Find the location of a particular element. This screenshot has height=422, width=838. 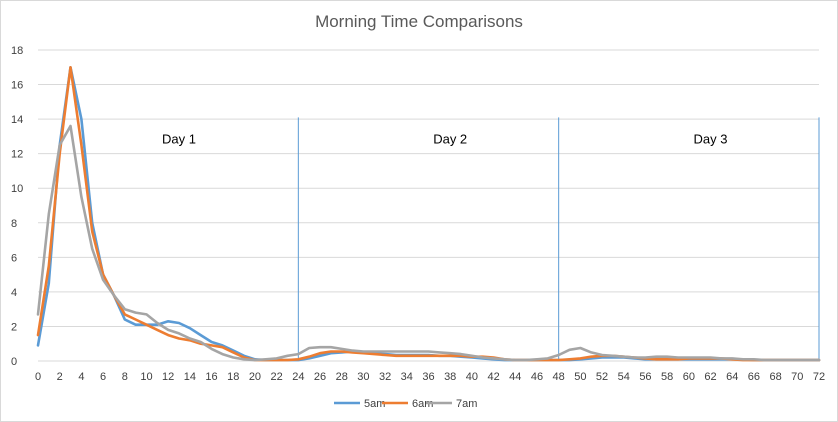

x-tick-label: 70 is located at coordinates (797, 377).